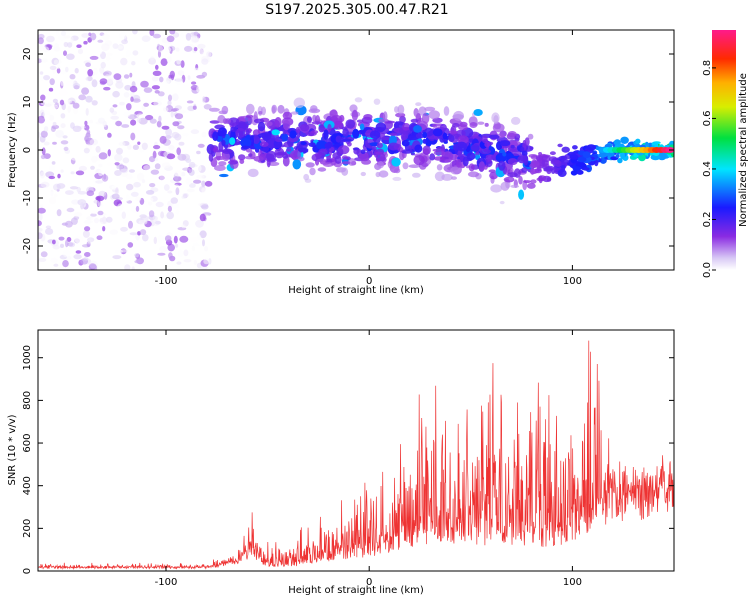  I want to click on spectrogram-ytick-label: -10, so click(27, 198).